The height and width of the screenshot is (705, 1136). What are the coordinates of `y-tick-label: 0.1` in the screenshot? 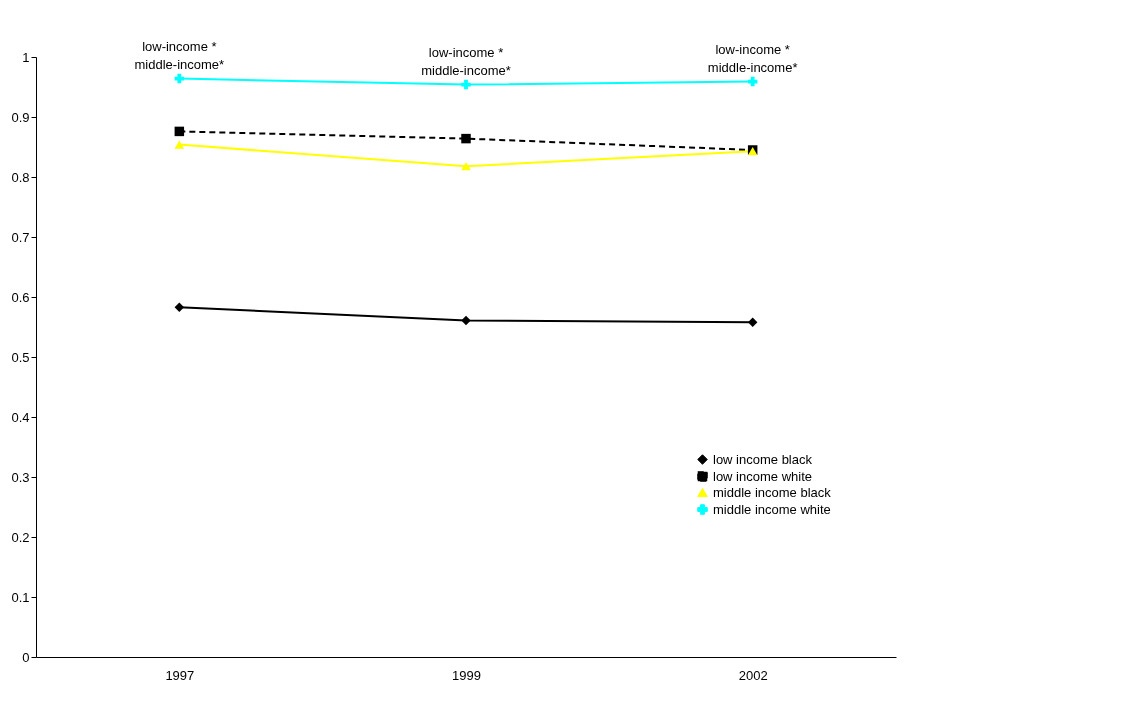 It's located at (20, 597).